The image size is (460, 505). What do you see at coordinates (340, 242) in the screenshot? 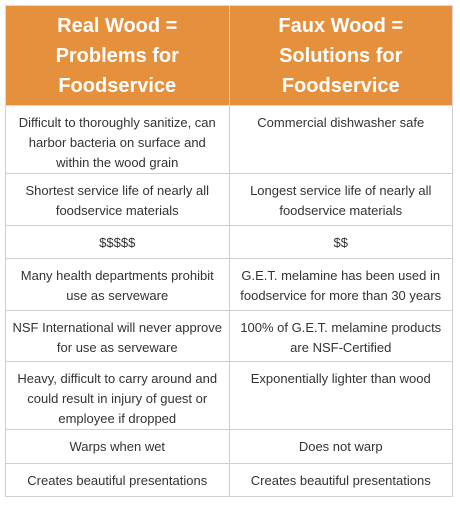
I see `faux-wood-cell: $$` at bounding box center [340, 242].